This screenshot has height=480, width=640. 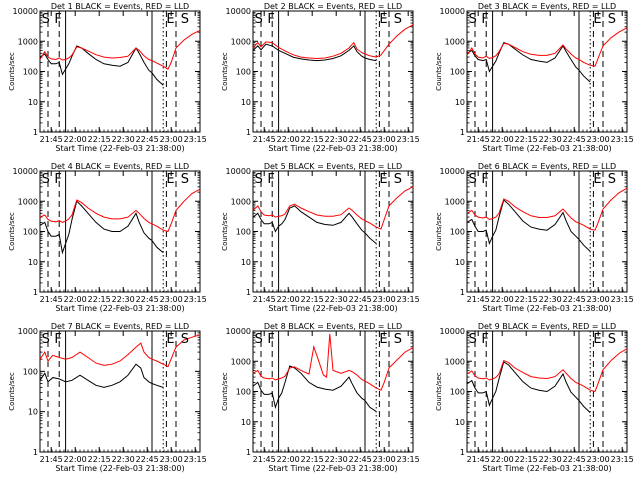 I want to click on chart-title: Det 8 BLACK = Events, RED = LLD, so click(x=333, y=326).